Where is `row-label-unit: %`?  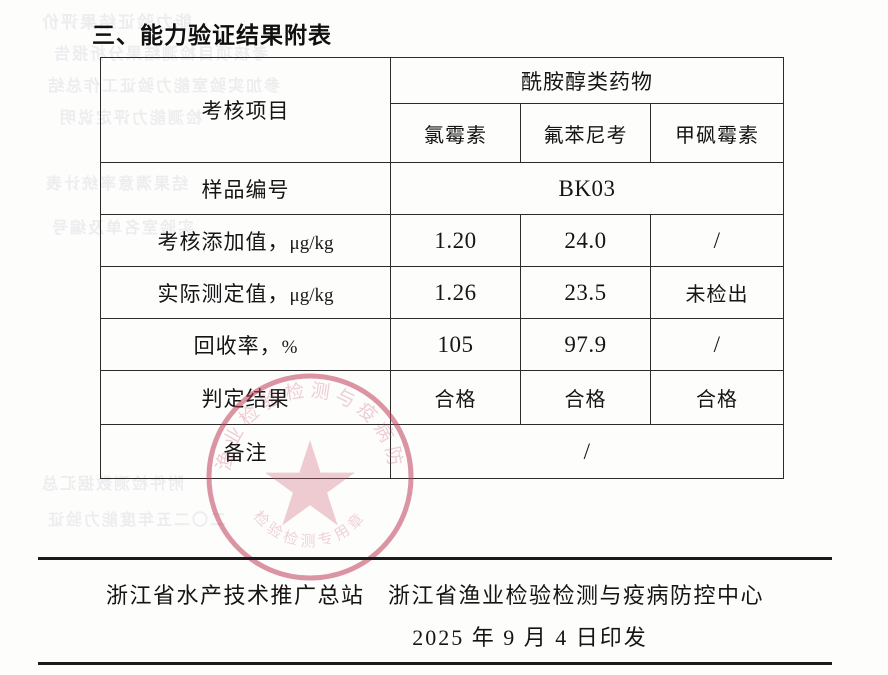
row-label-unit: % is located at coordinates (289, 347).